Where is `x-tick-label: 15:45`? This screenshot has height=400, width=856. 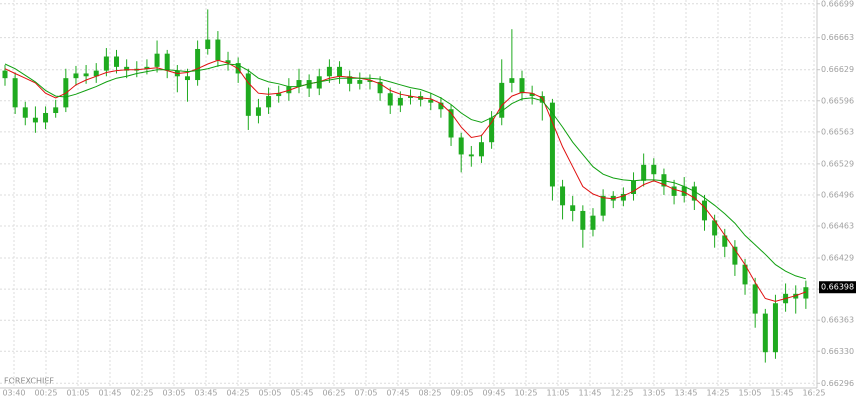 x-tick-label: 15:45 is located at coordinates (781, 393).